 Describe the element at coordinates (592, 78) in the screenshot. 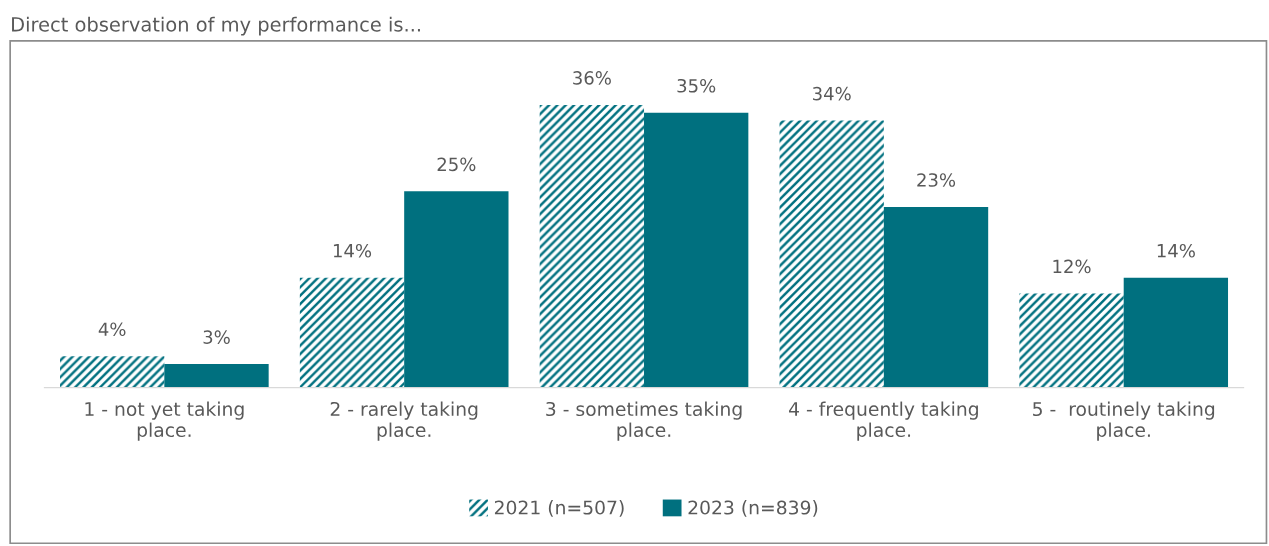

I see `data-label: 36%` at that location.